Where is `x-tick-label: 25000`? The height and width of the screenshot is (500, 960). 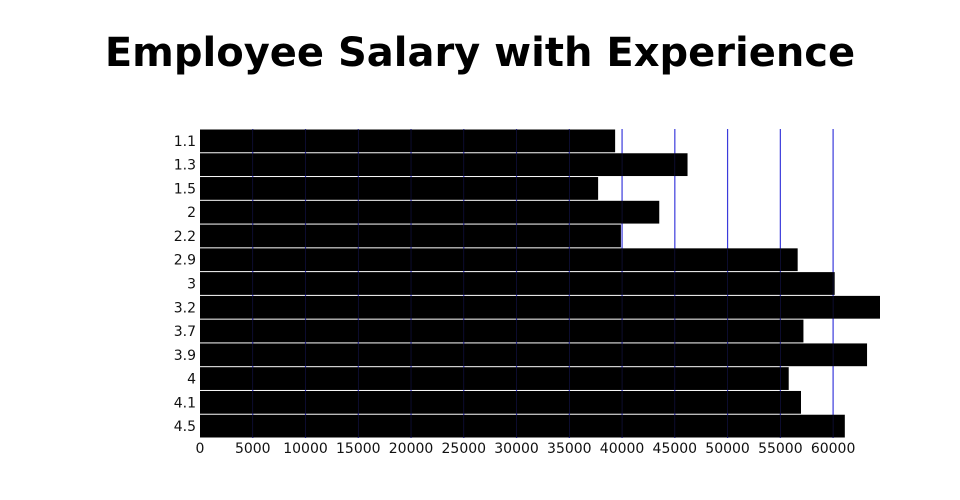
x-tick-label: 25000 is located at coordinates (464, 449).